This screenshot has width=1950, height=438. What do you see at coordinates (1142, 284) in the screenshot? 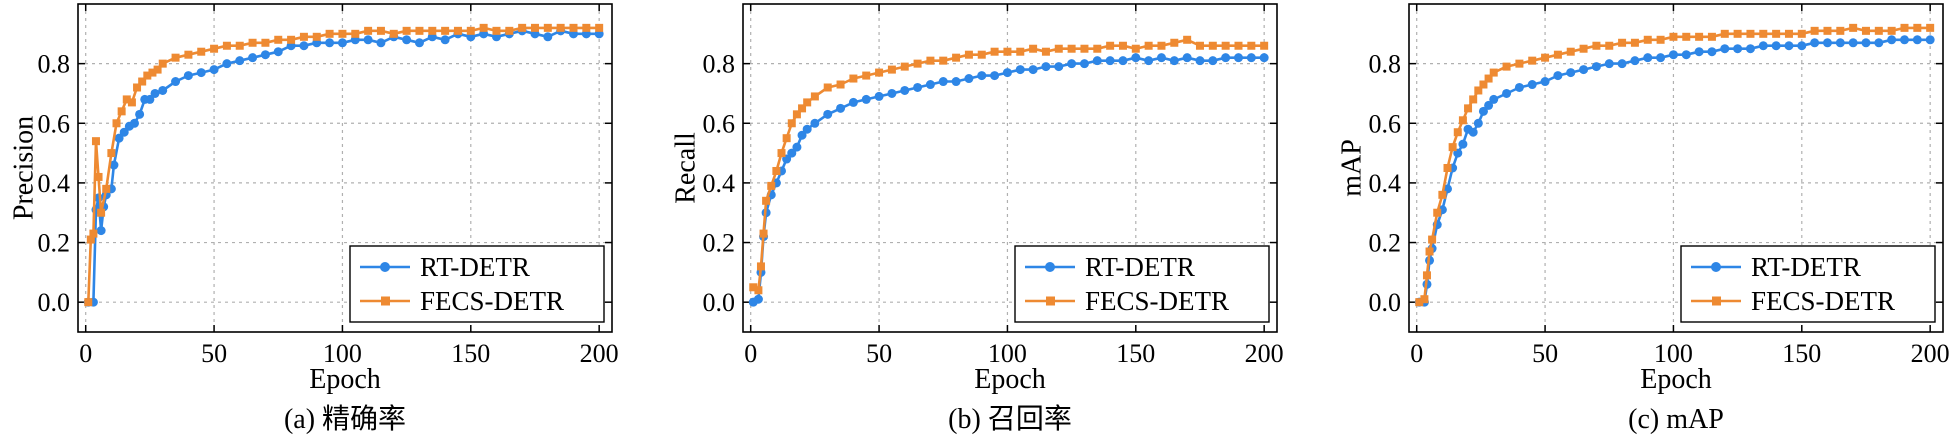
I see `legend-box` at bounding box center [1142, 284].